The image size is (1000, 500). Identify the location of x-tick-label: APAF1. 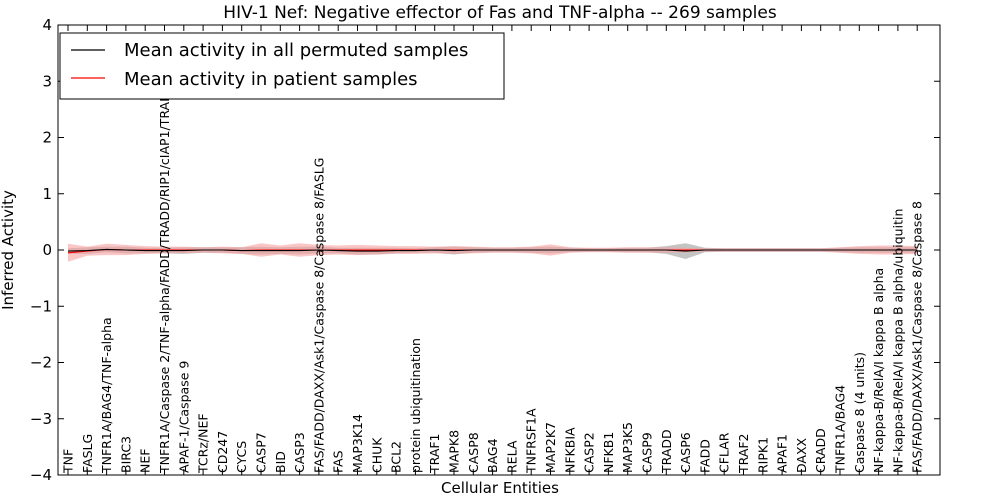
(782, 453).